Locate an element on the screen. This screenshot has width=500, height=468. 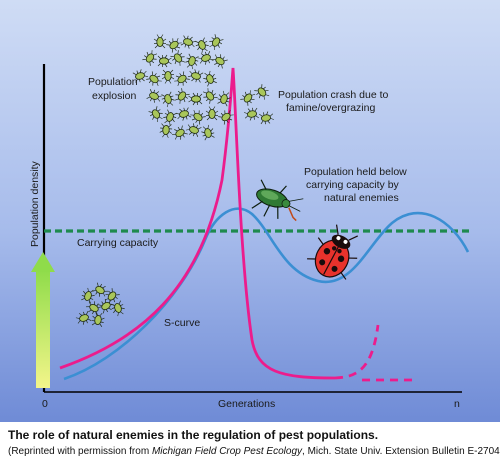
pest-rebound-dashed-line is located at coordinates (357, 352).